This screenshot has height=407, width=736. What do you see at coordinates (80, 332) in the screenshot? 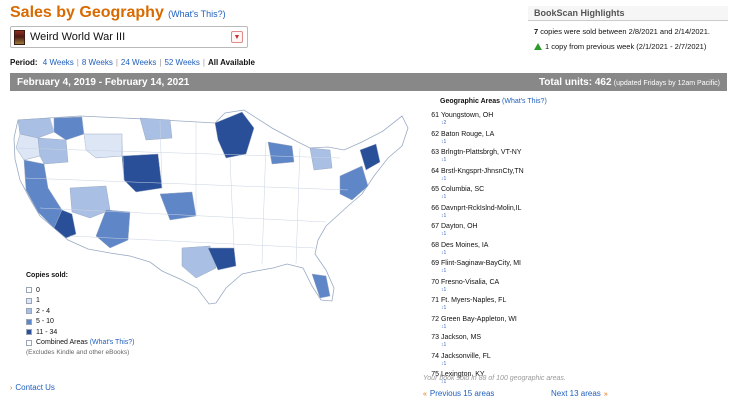
I see `legend-item-4: 11 - 34` at bounding box center [80, 332].